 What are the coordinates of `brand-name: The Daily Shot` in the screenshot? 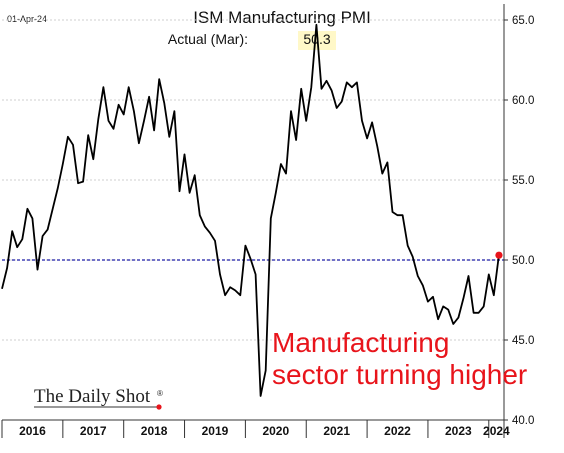 It's located at (92, 396).